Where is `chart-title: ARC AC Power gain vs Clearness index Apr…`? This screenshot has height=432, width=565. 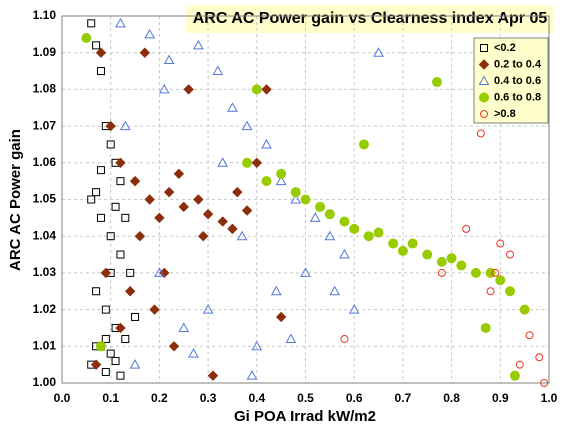 chart-title: ARC AC Power gain vs Clearness index Apr… is located at coordinates (370, 18).